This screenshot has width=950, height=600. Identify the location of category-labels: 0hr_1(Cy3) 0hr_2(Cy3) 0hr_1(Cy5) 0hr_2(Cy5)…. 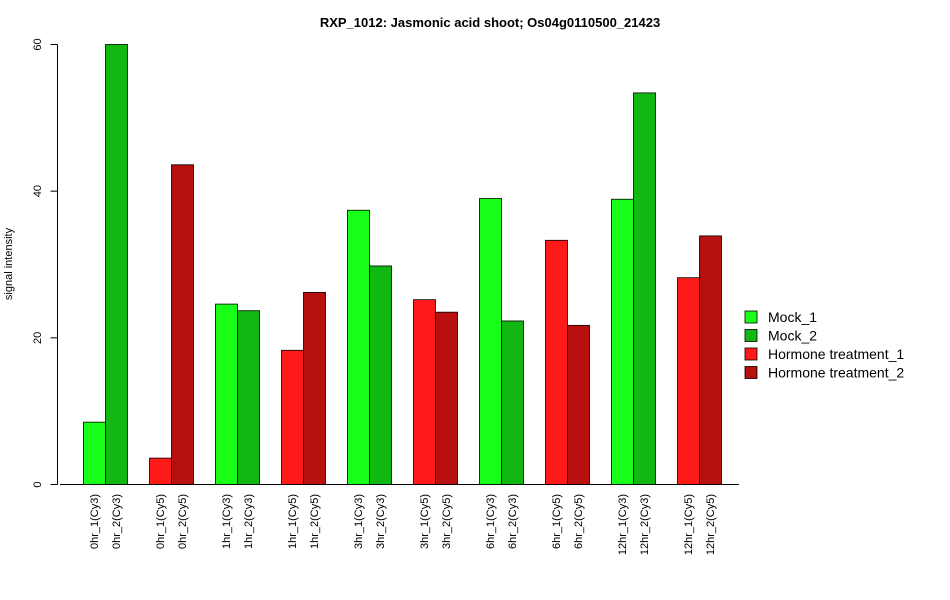
(403, 524).